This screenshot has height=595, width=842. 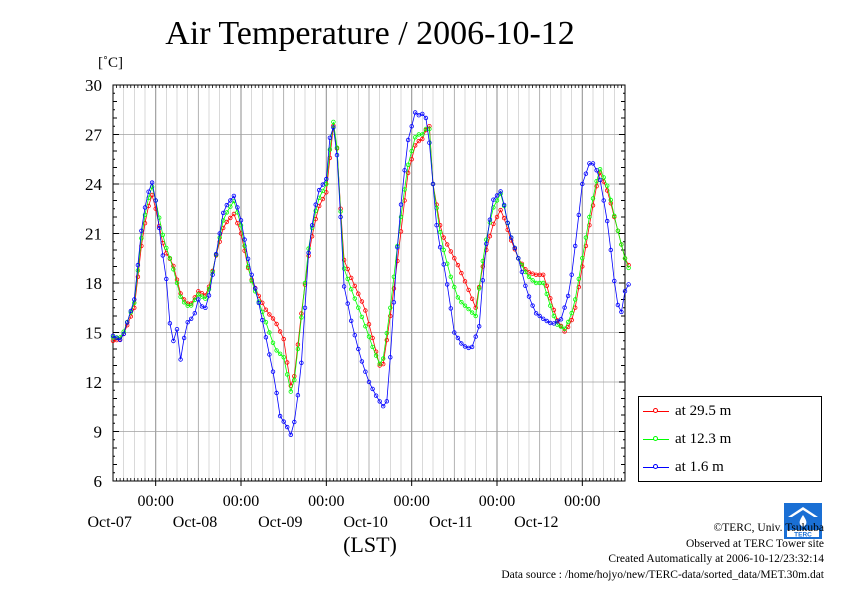 I want to click on legend-swatch-12-3m, so click(x=656, y=439).